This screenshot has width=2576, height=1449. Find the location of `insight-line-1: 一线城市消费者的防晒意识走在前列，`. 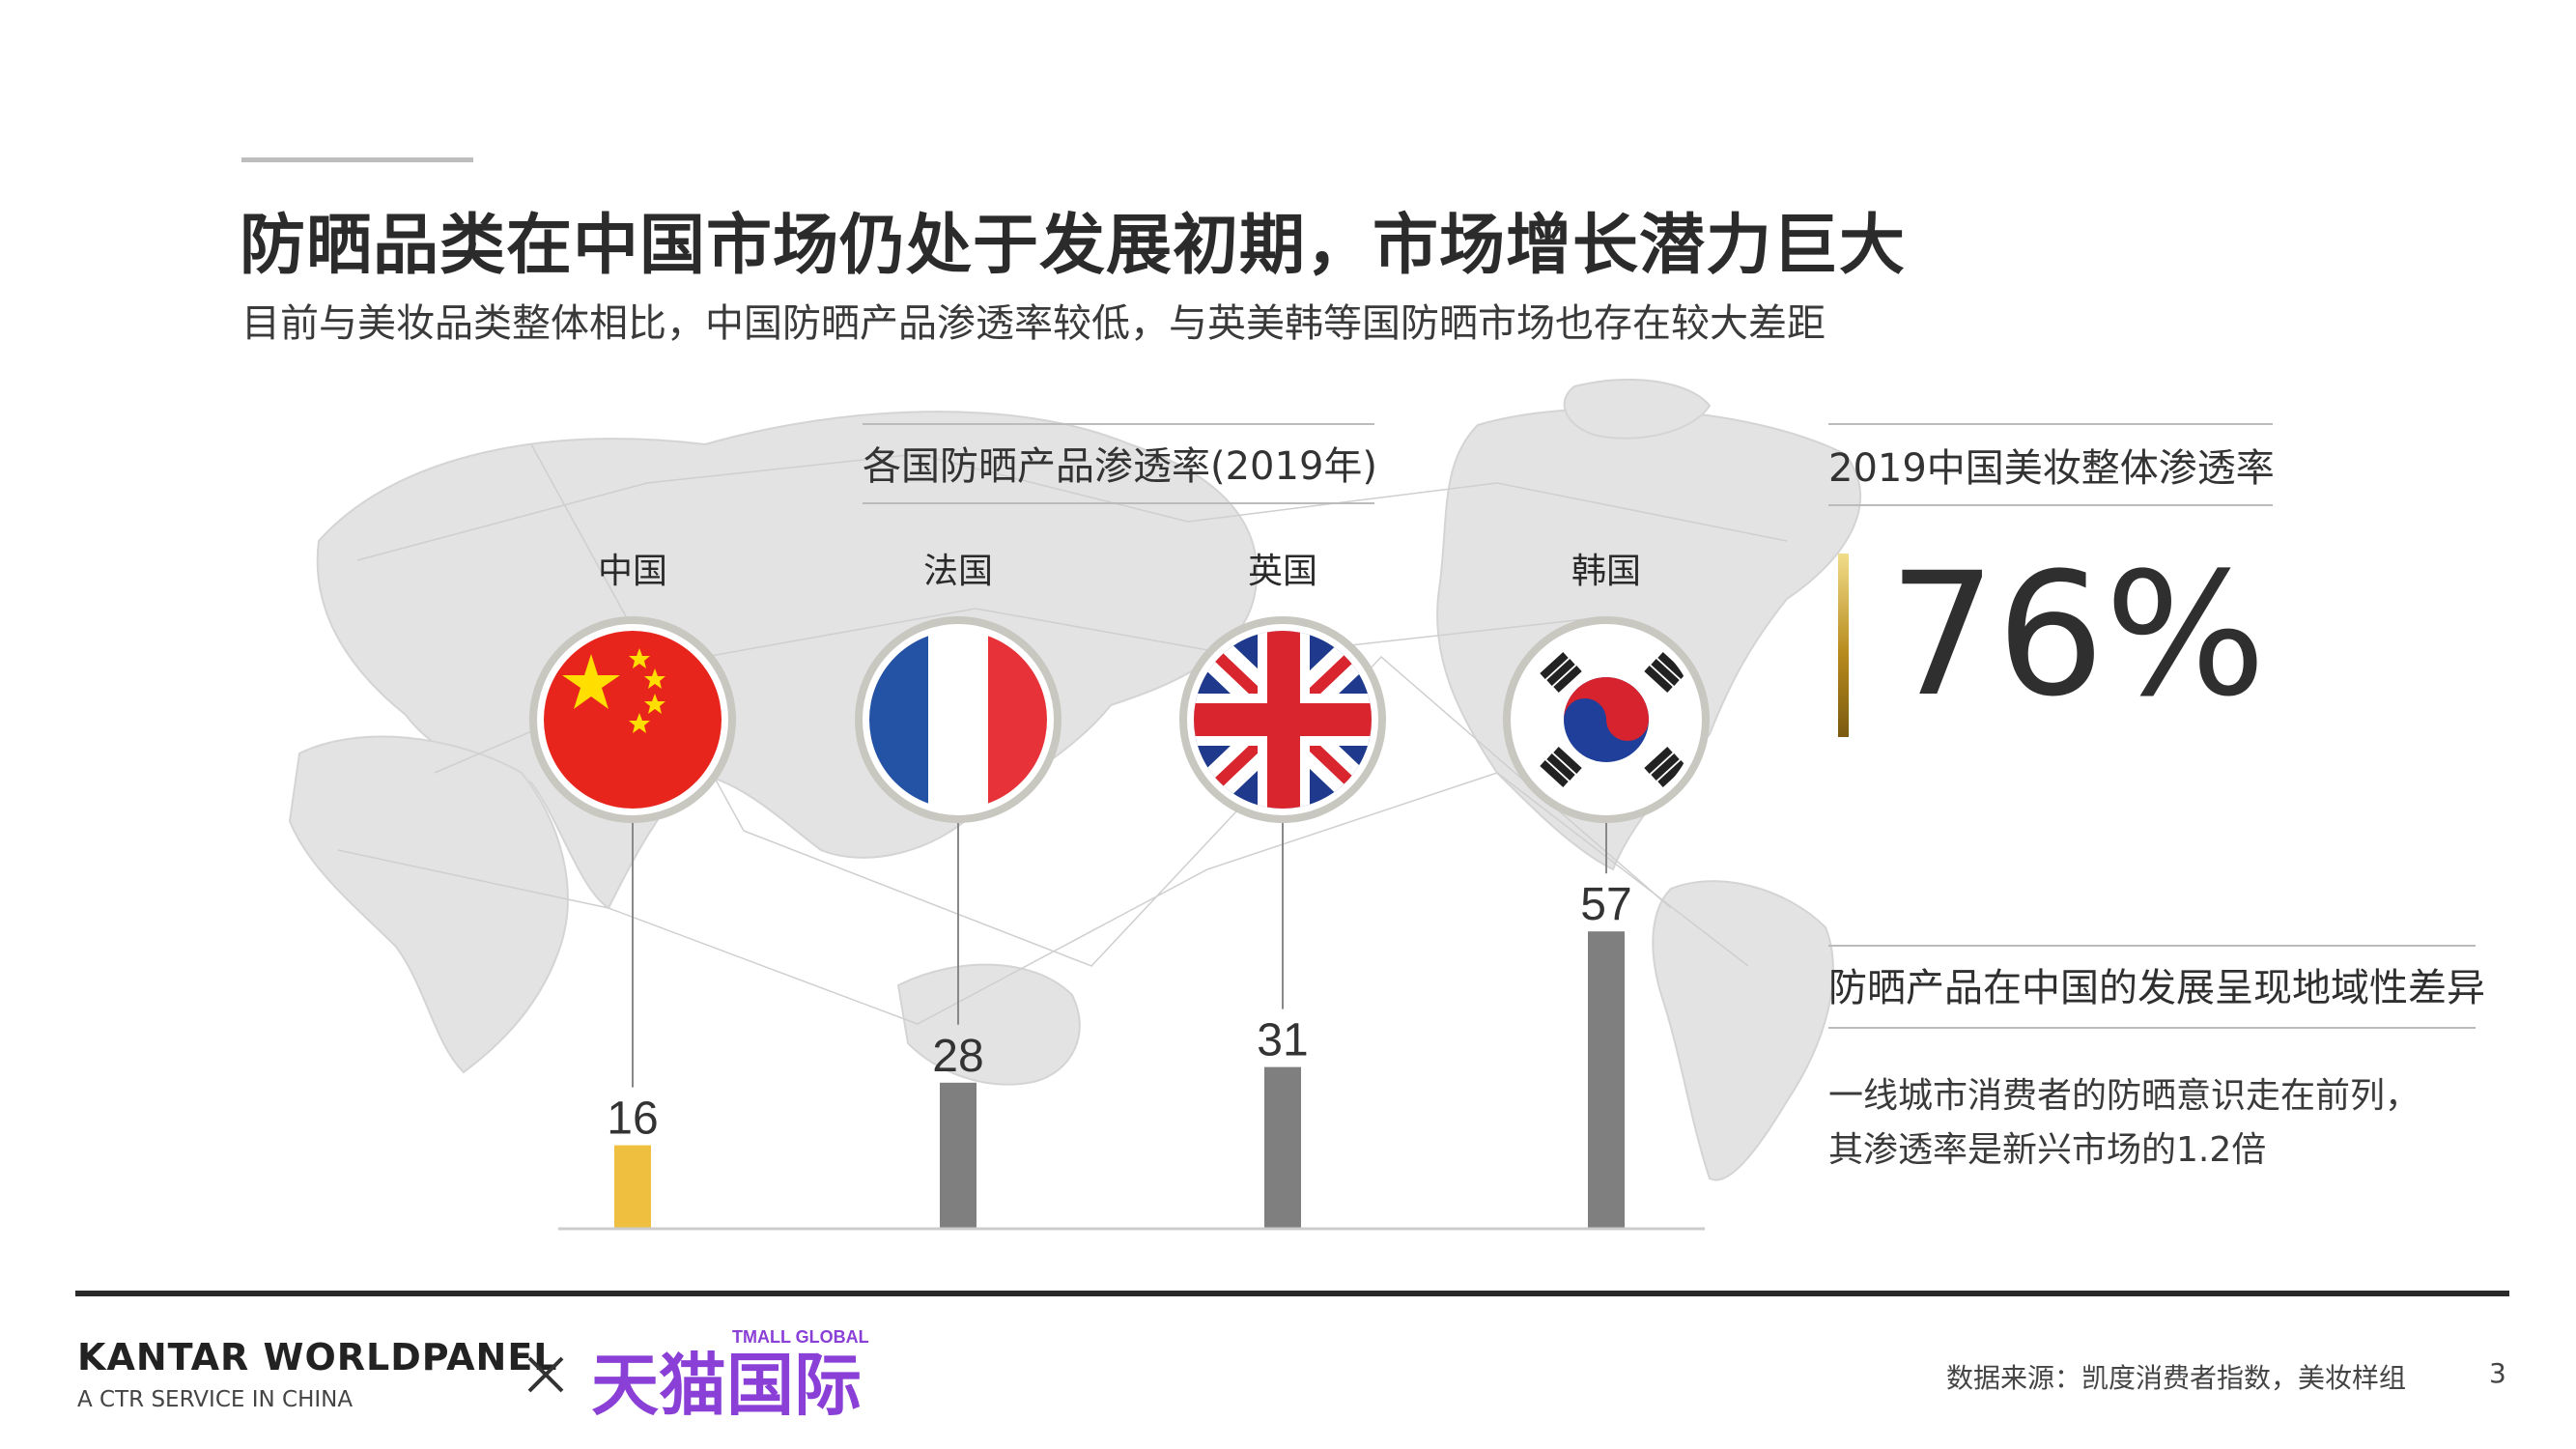

insight-line-1: 一线城市消费者的防晒意识走在前列， is located at coordinates (2124, 1096).